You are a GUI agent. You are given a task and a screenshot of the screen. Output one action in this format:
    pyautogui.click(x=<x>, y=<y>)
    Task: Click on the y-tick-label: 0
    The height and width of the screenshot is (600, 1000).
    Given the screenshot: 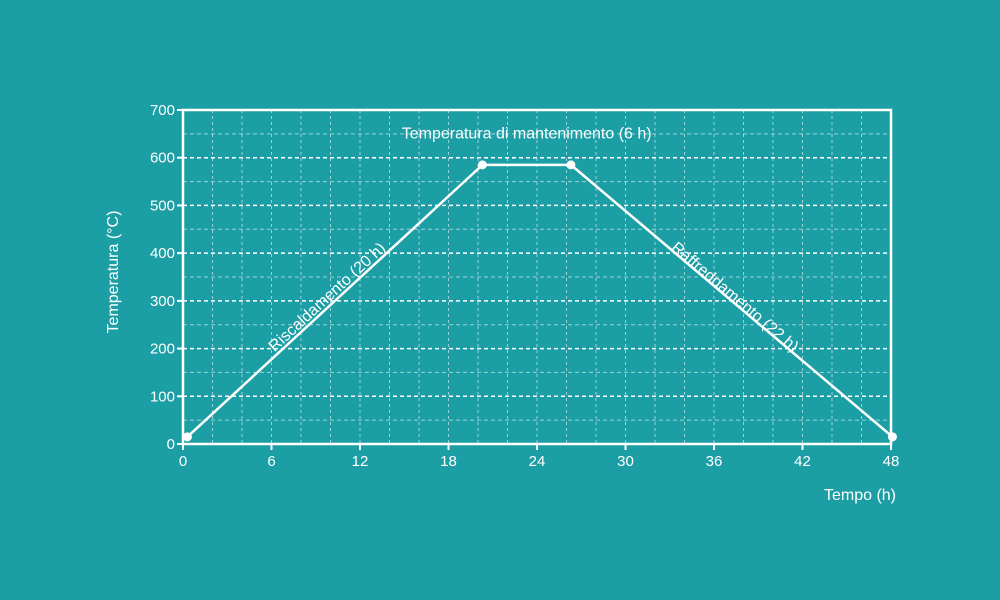 What is the action you would take?
    pyautogui.click(x=171, y=444)
    